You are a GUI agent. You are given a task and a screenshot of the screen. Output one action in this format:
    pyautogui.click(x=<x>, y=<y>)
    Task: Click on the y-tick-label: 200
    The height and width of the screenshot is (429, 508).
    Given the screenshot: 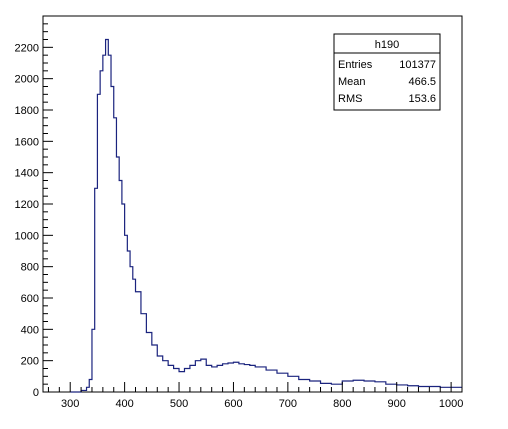 What is the action you would take?
    pyautogui.click(x=30, y=362)
    